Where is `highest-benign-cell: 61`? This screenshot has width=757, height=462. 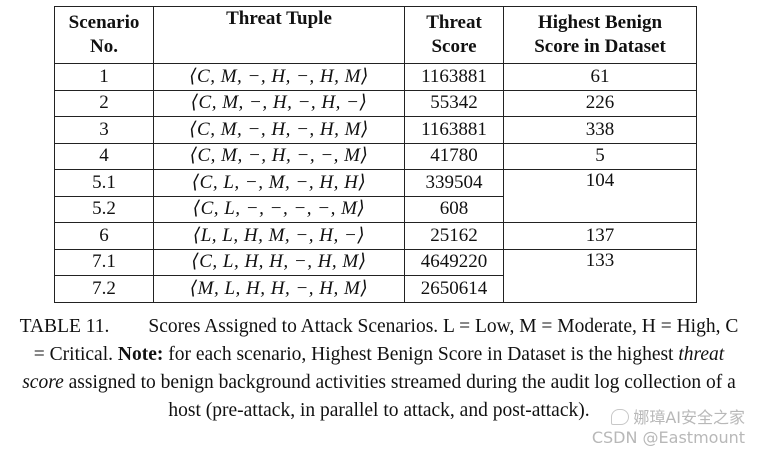
highest-benign-cell: 61 is located at coordinates (600, 77).